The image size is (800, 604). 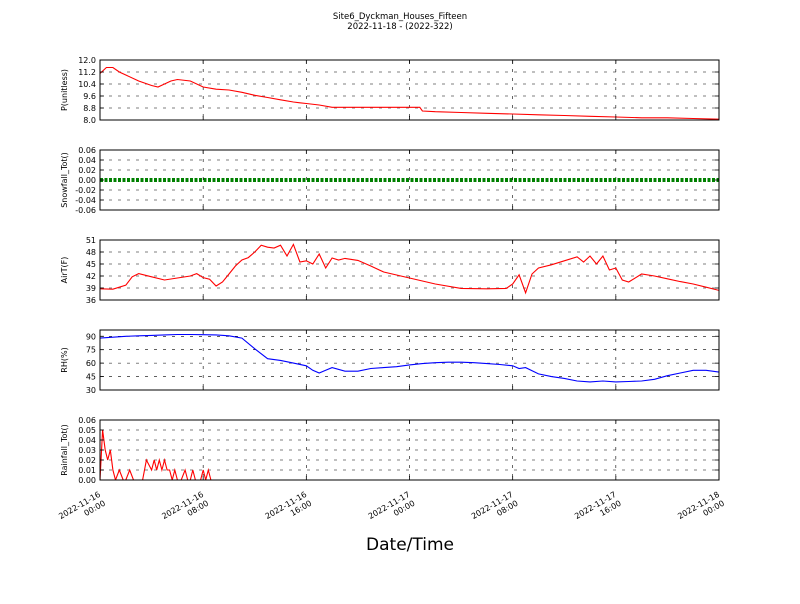 I want to click on y-tick-label: 60, so click(x=91, y=363).